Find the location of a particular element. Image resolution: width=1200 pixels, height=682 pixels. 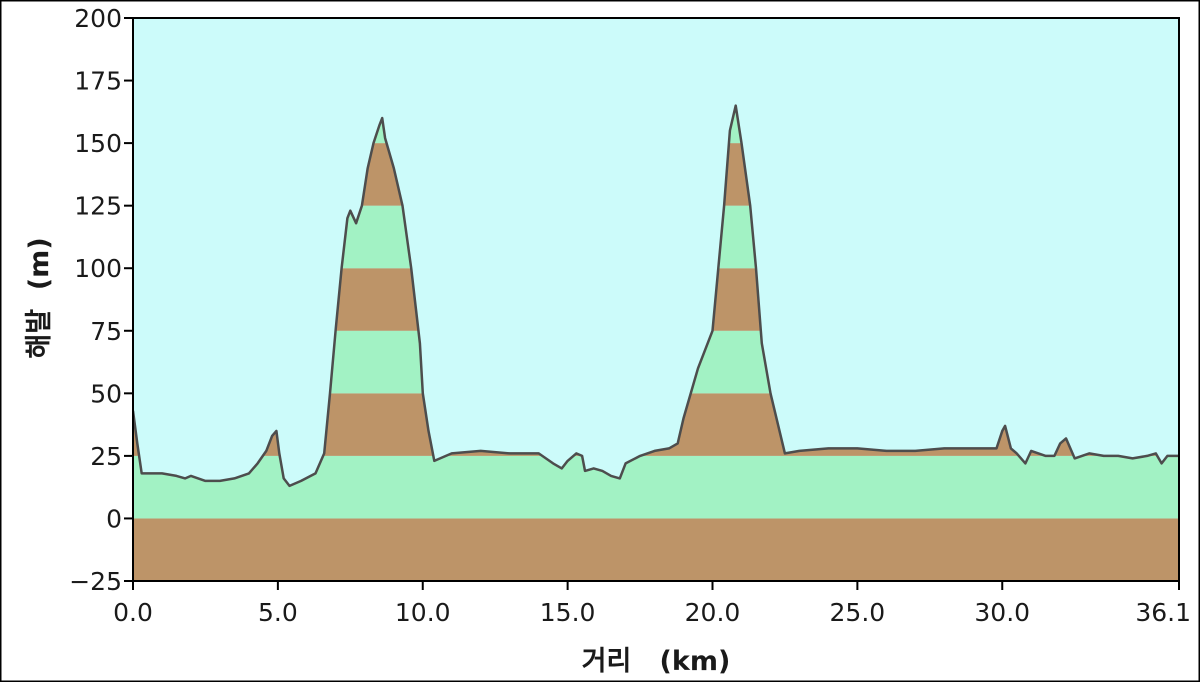

x-tick-label: 25.0 is located at coordinates (858, 612).